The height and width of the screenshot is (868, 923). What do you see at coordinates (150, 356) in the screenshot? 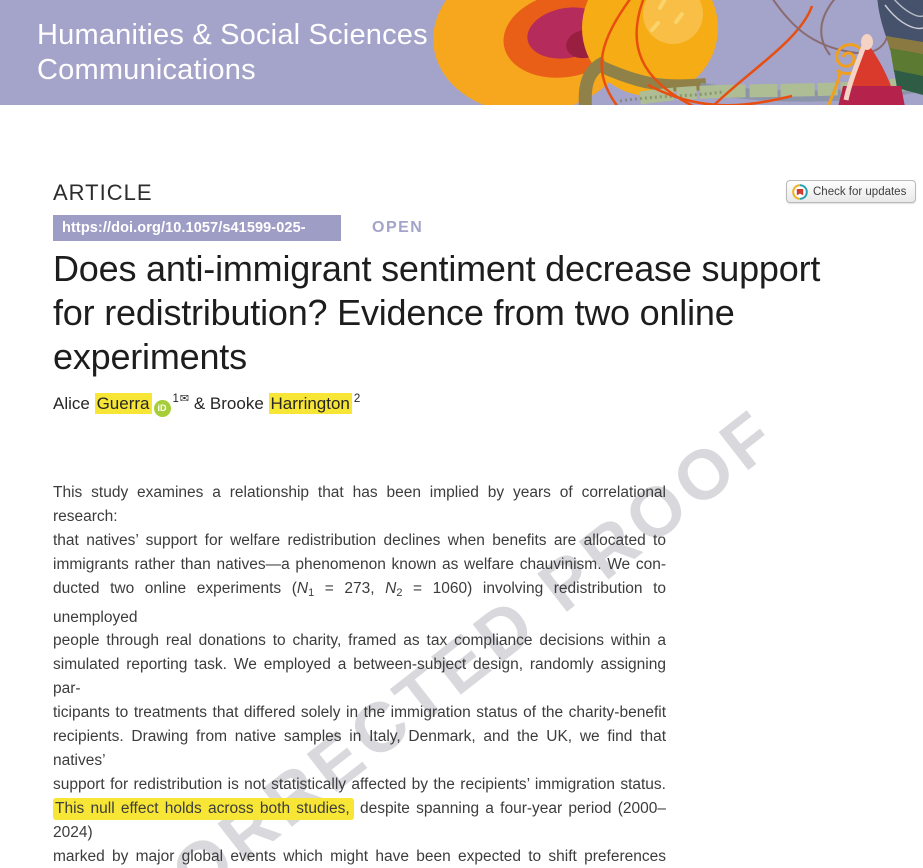
I see `article-title-line: experiments` at bounding box center [150, 356].